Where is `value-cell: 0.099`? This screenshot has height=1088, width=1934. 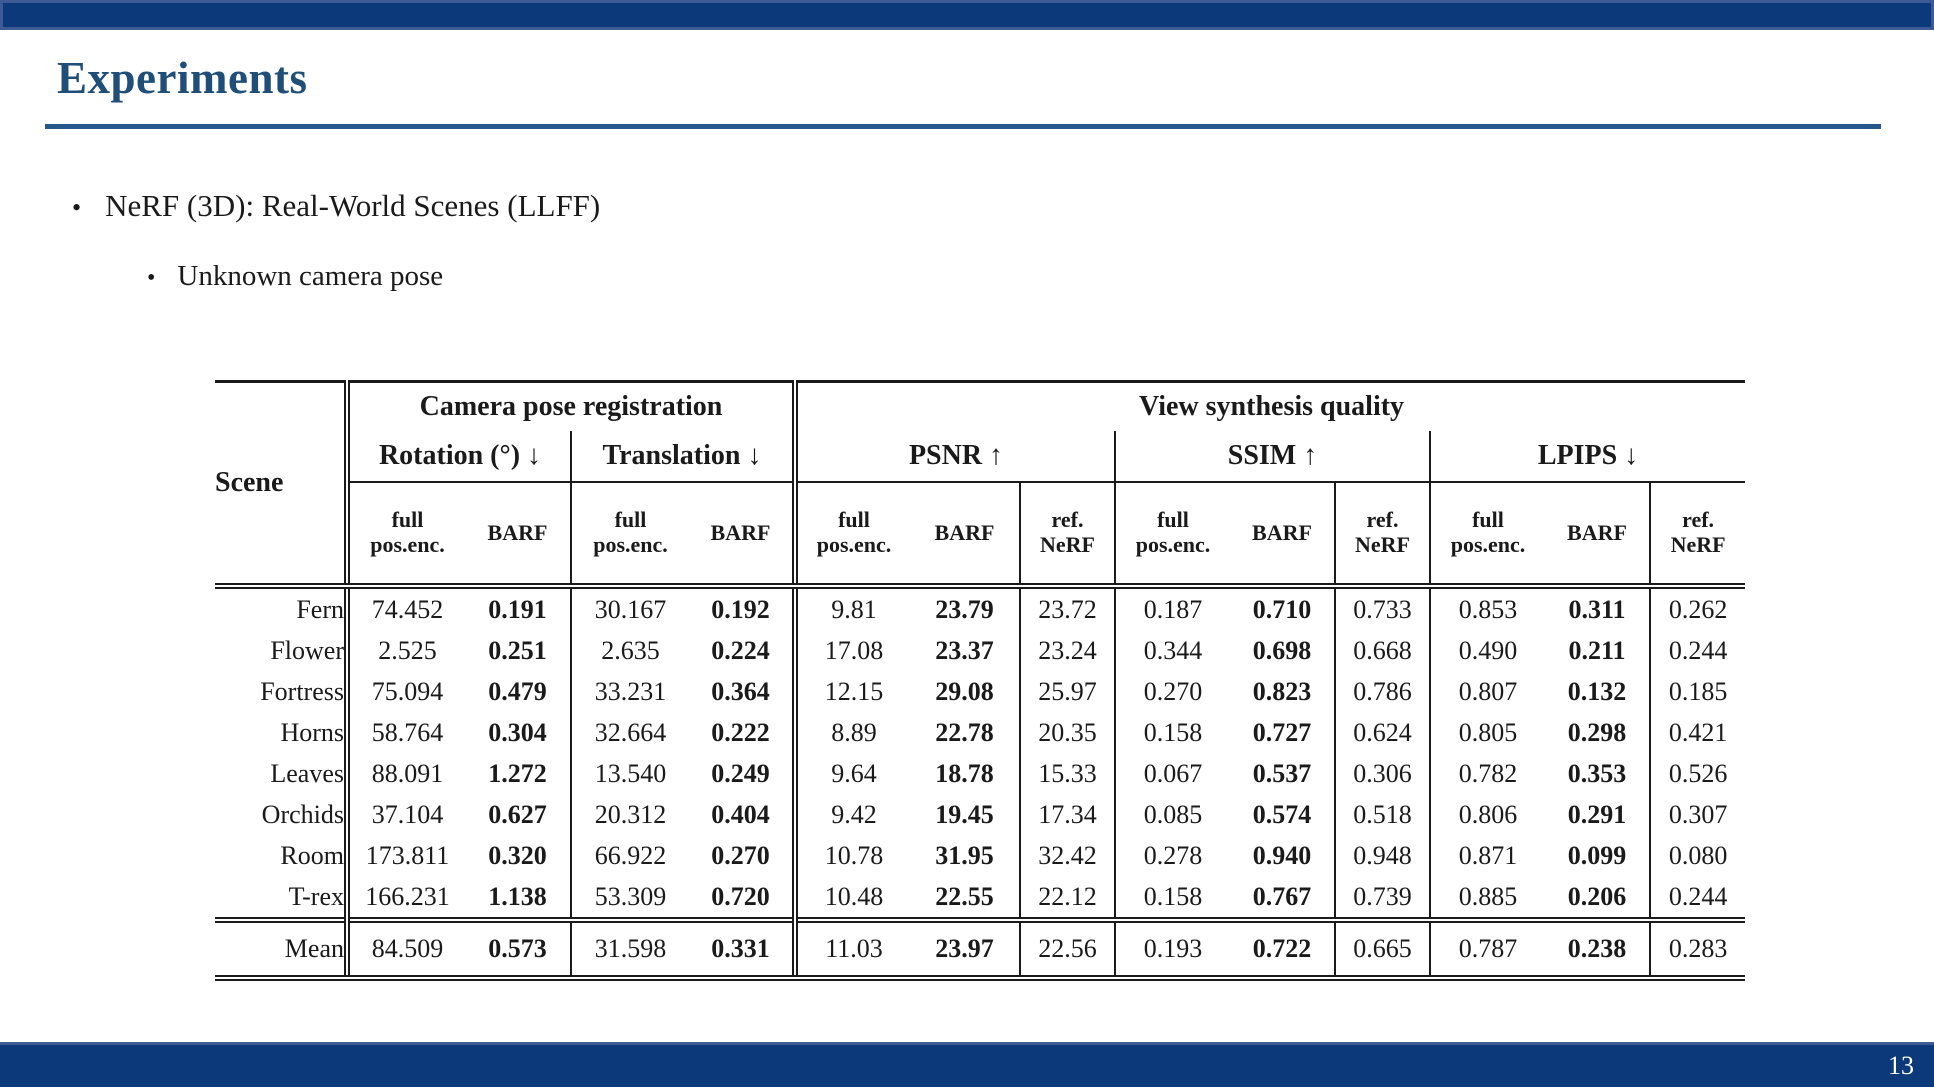 value-cell: 0.099 is located at coordinates (1597, 855).